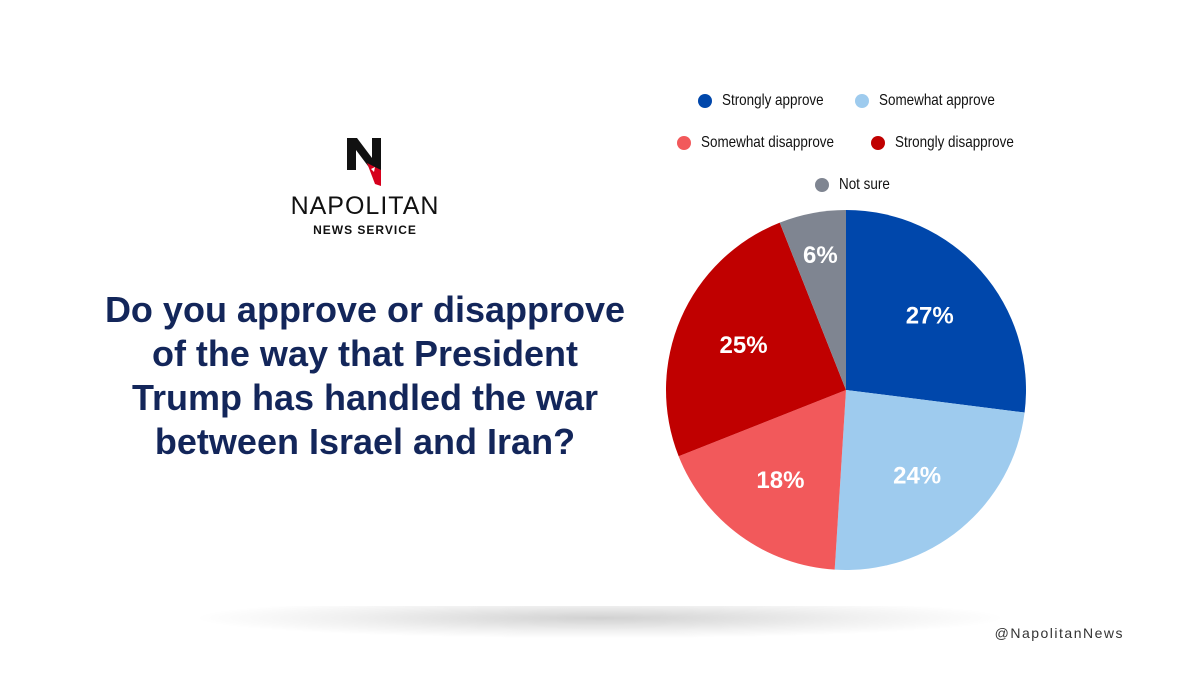 Image resolution: width=1200 pixels, height=675 pixels. I want to click on legend-label: Strongly approve, so click(772, 100).